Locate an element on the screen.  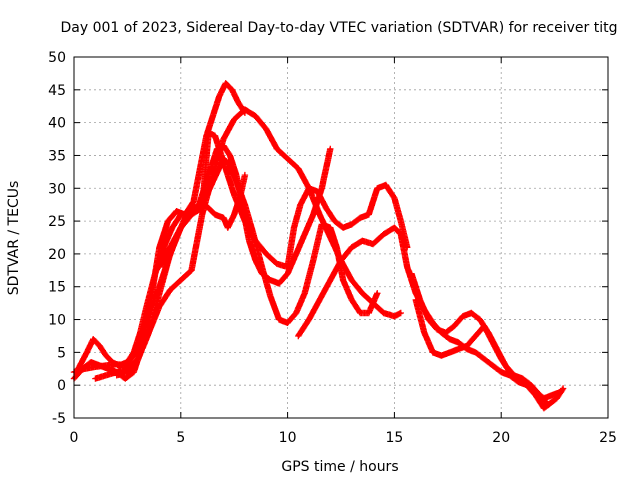
x-tick-label: 5 is located at coordinates (180, 438).